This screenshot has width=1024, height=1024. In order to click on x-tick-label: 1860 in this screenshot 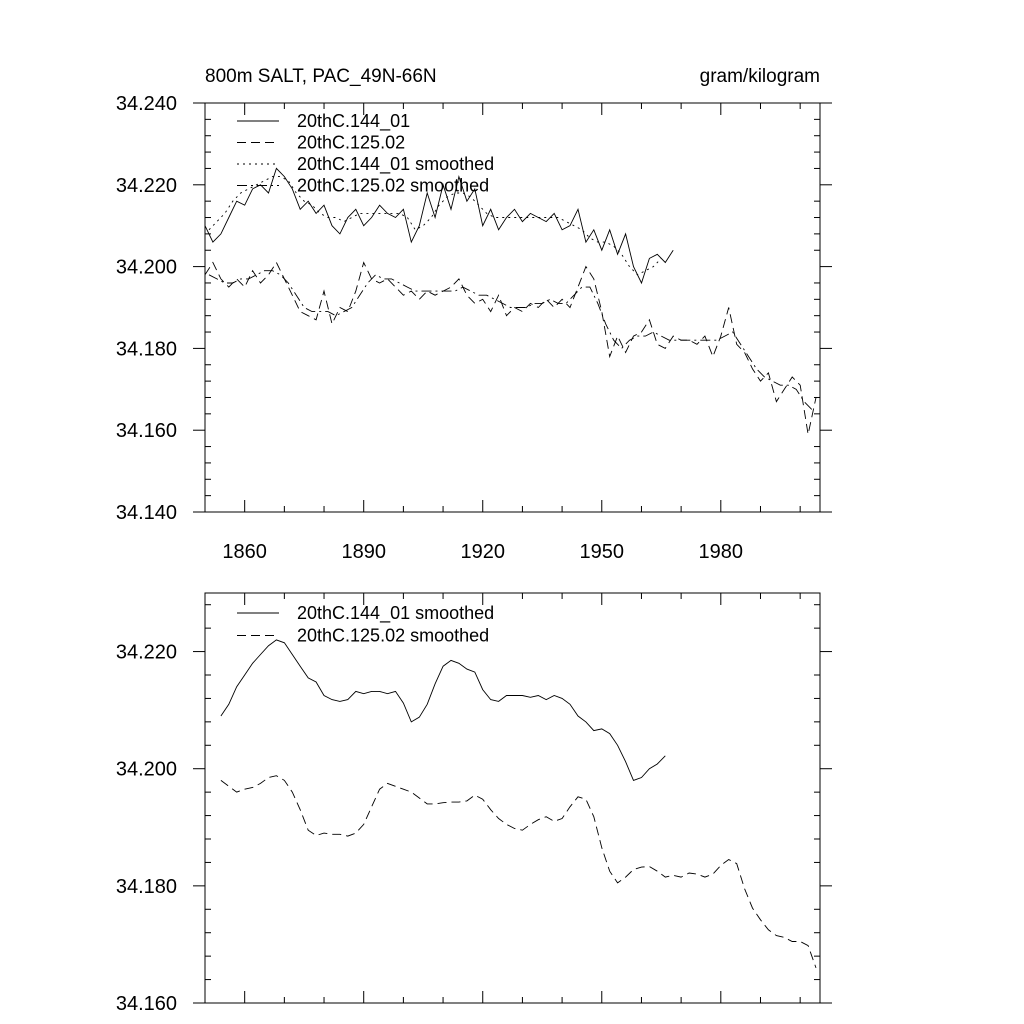, I will do `click(244, 552)`.